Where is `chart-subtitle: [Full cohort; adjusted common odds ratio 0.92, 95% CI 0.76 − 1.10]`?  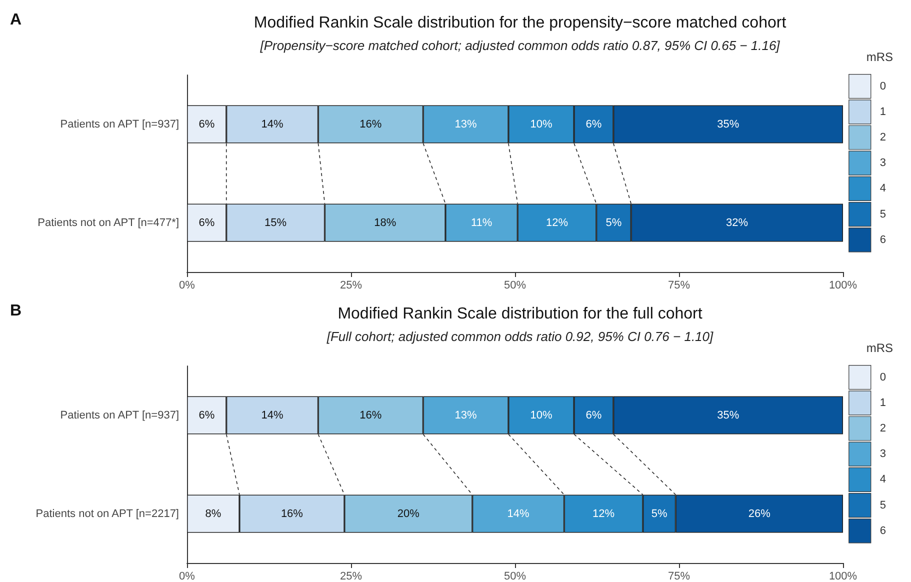
chart-subtitle: [Full cohort; adjusted common odds ratio 0.92, 95% CI 0.76 − 1.10] is located at coordinates (520, 336).